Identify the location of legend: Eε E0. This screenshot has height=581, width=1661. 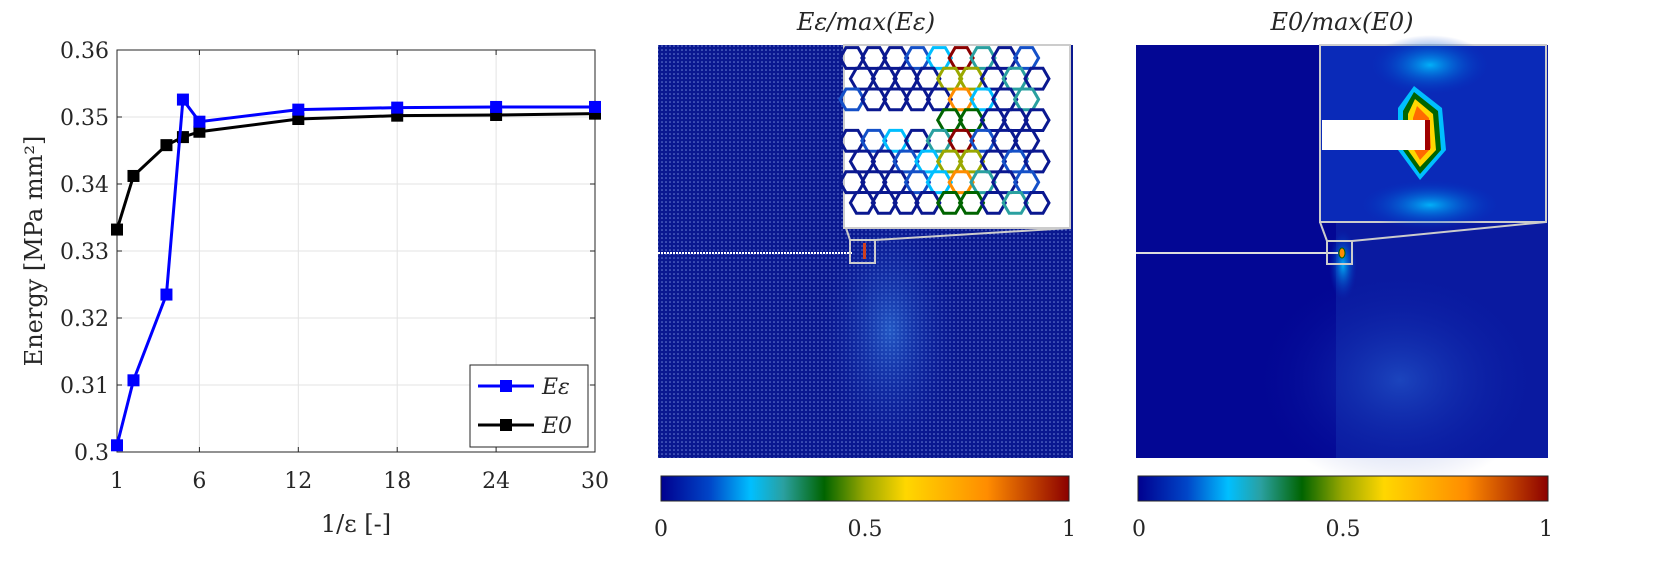
(529, 406).